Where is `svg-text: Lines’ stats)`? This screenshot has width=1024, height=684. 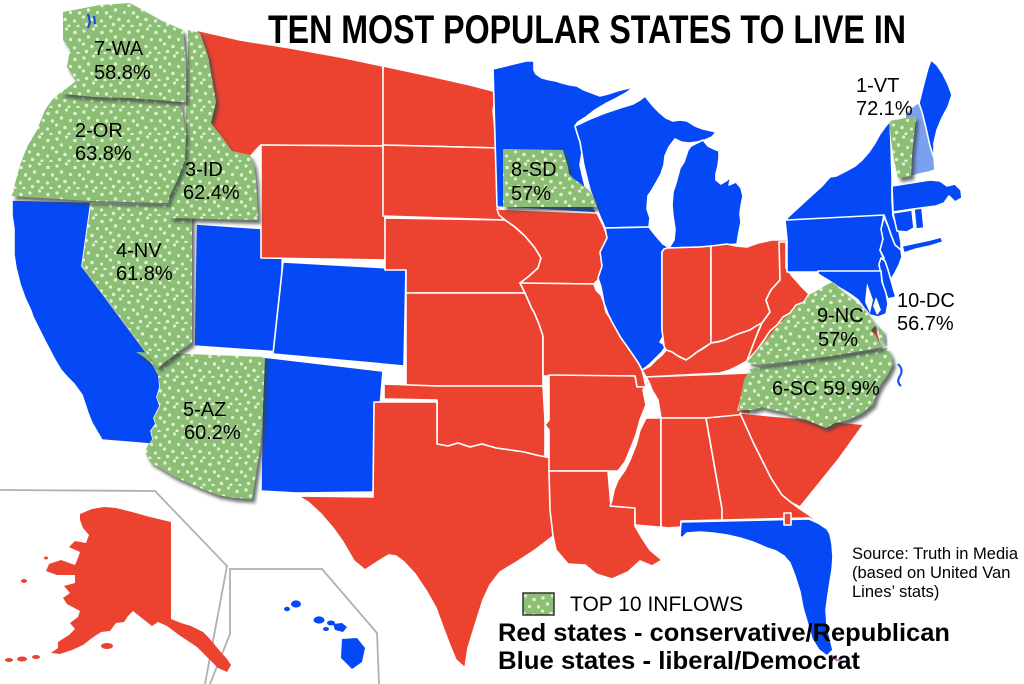
svg-text: Lines’ stats) is located at coordinates (895, 592).